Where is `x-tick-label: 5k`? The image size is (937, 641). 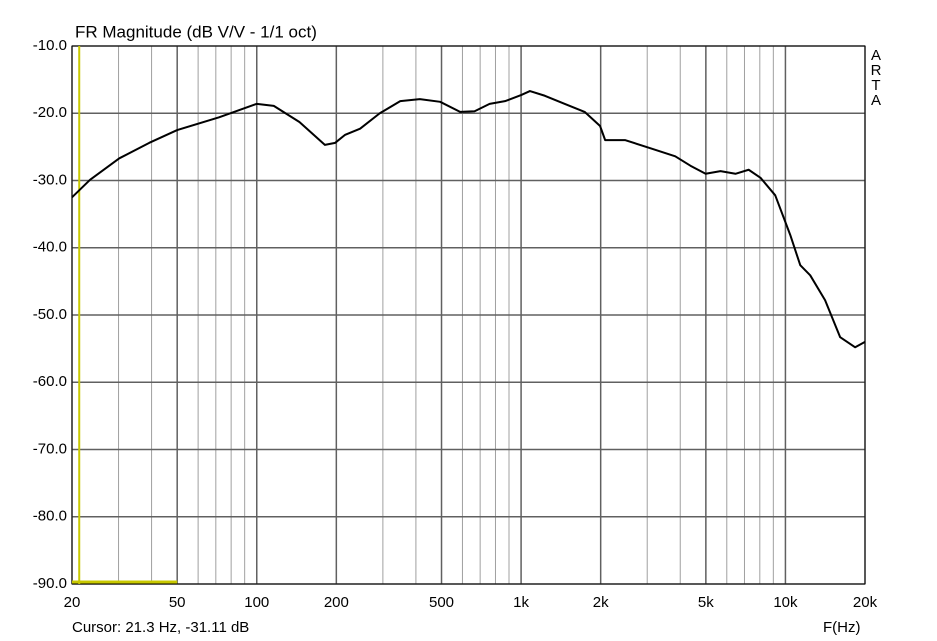 x-tick-label: 5k is located at coordinates (706, 602).